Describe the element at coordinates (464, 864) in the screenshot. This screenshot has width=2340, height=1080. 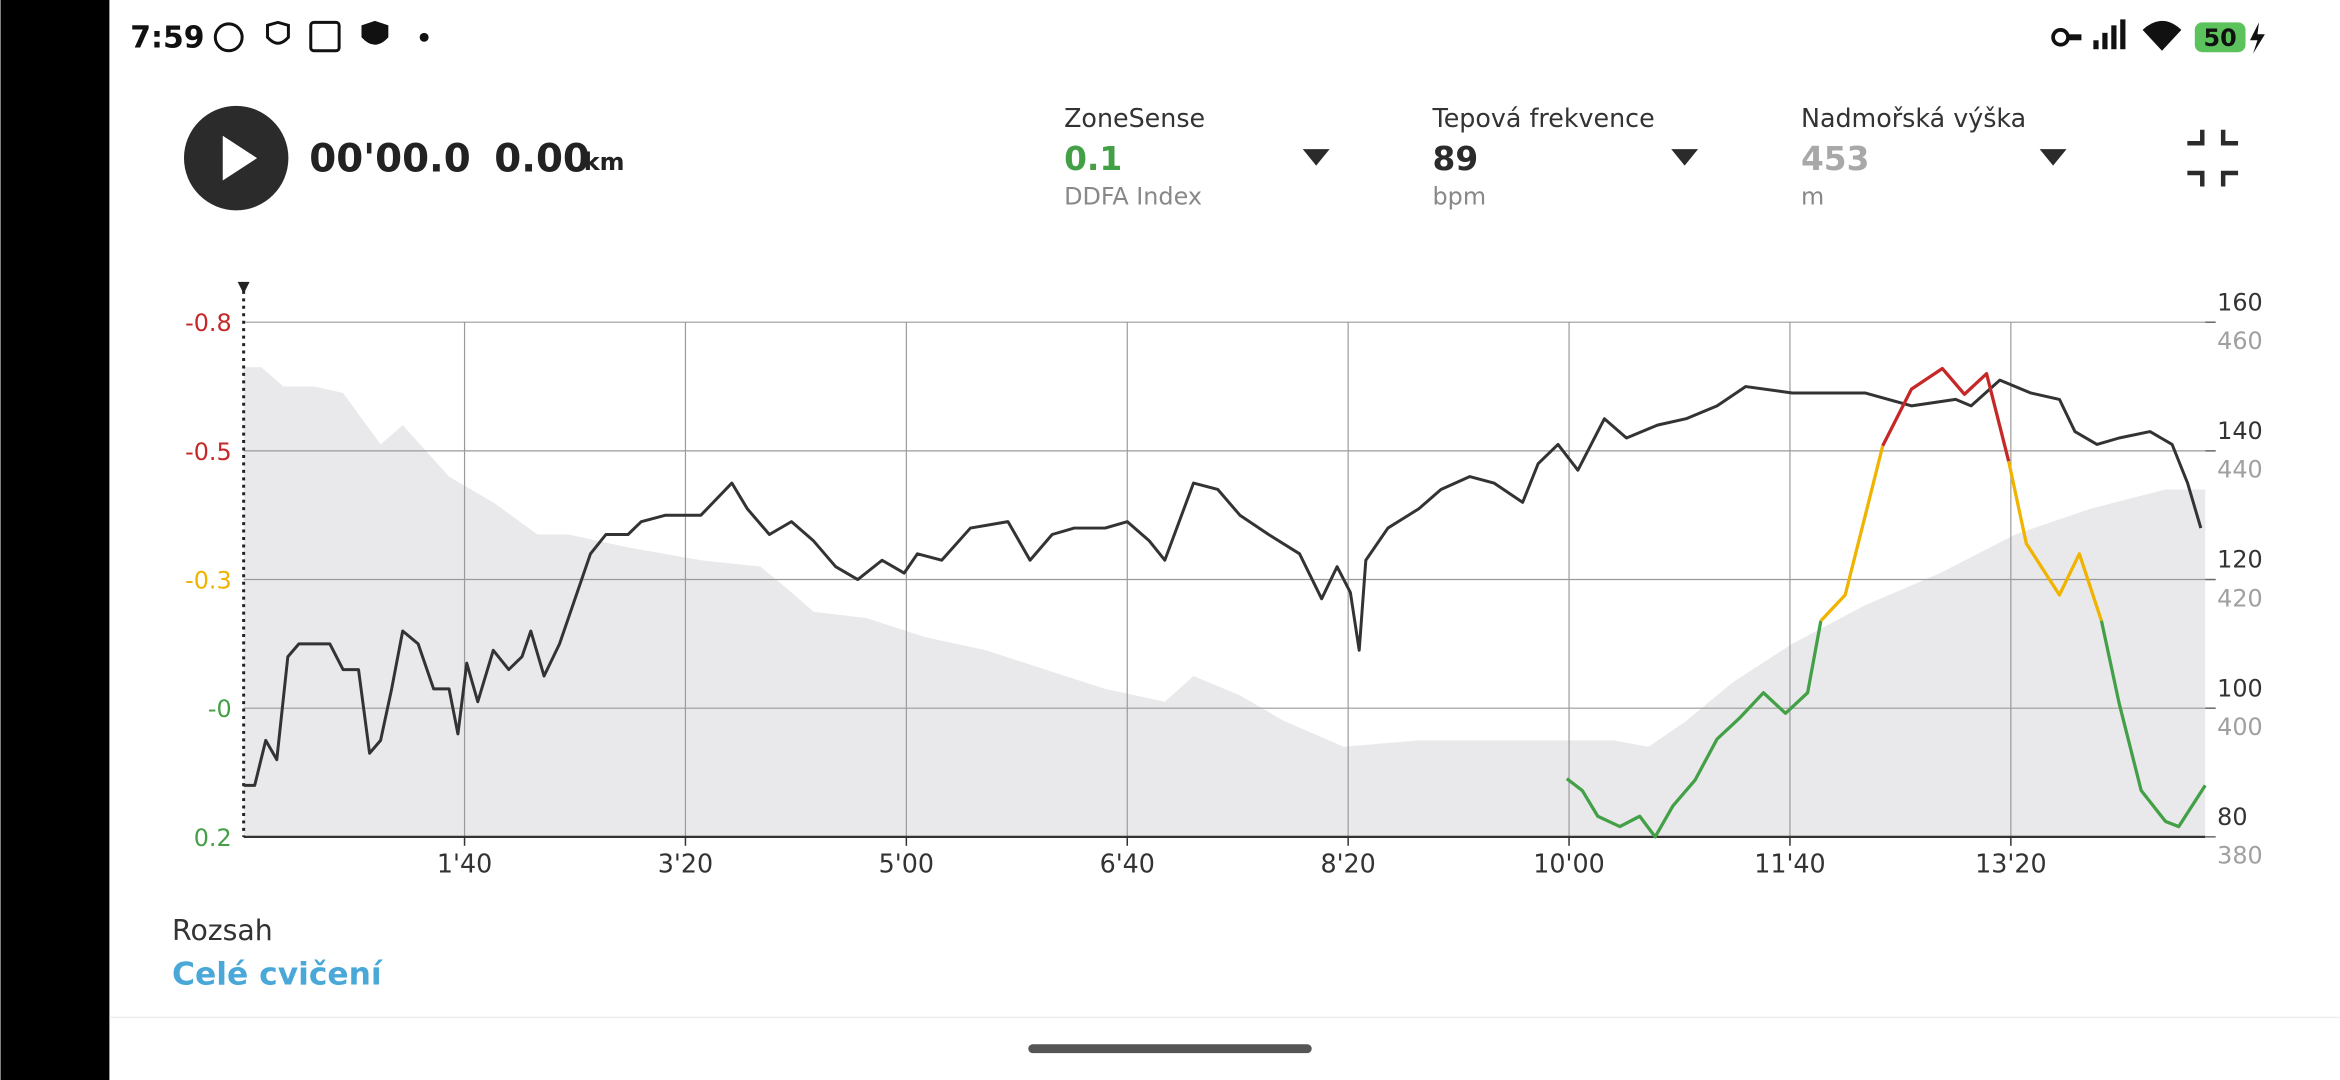
I see `x-tick-label: 1'40` at that location.